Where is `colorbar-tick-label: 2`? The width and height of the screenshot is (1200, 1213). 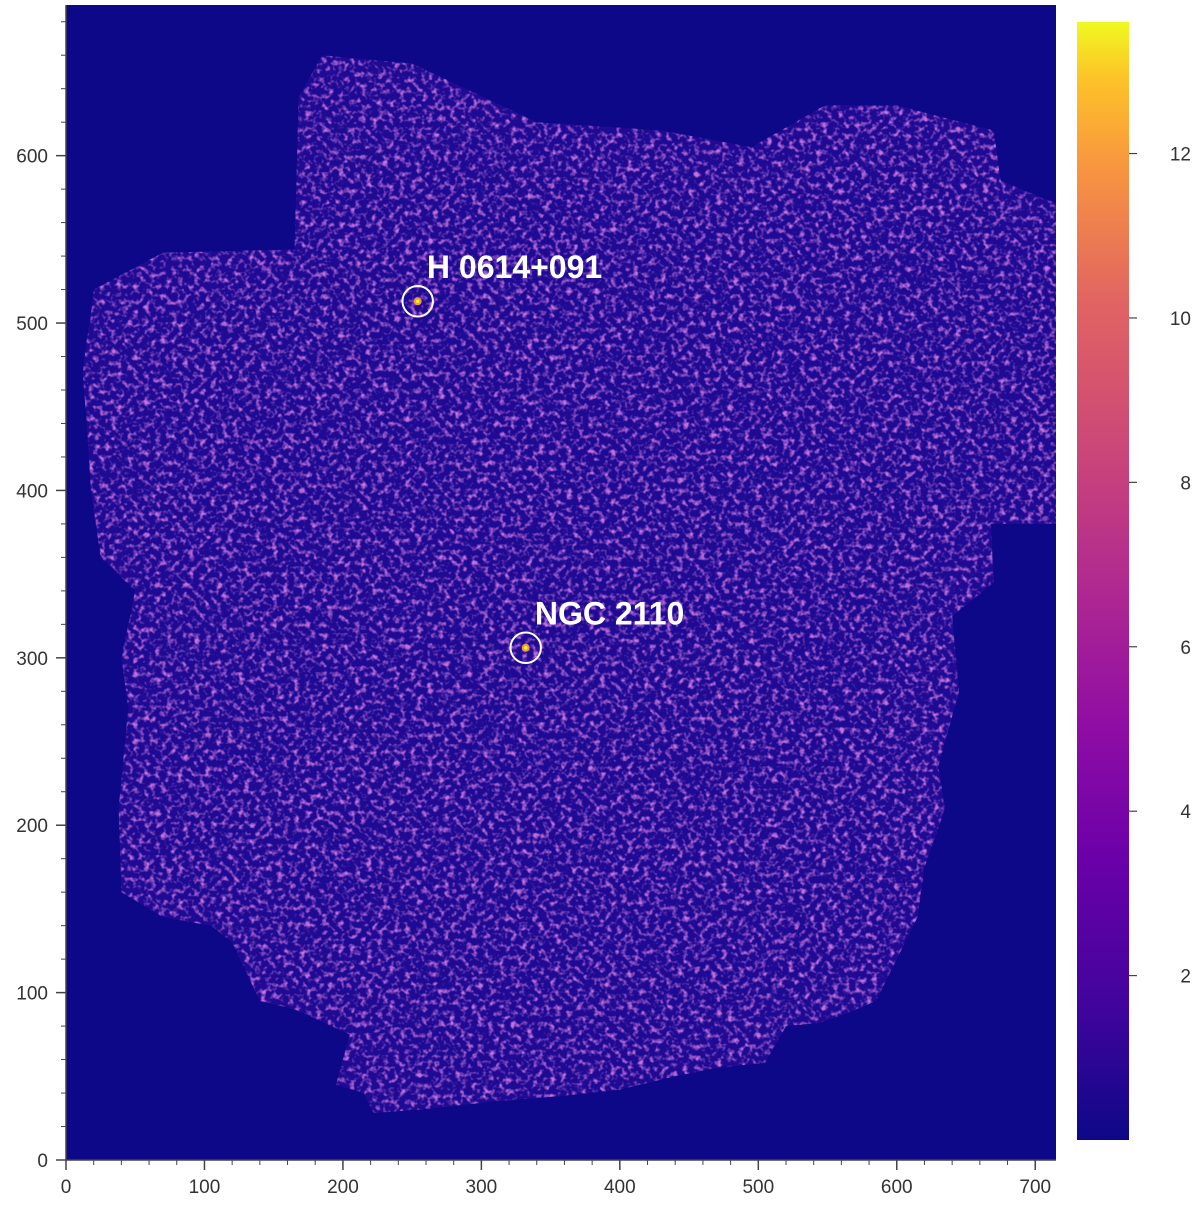
colorbar-tick-label: 2 is located at coordinates (1185, 977).